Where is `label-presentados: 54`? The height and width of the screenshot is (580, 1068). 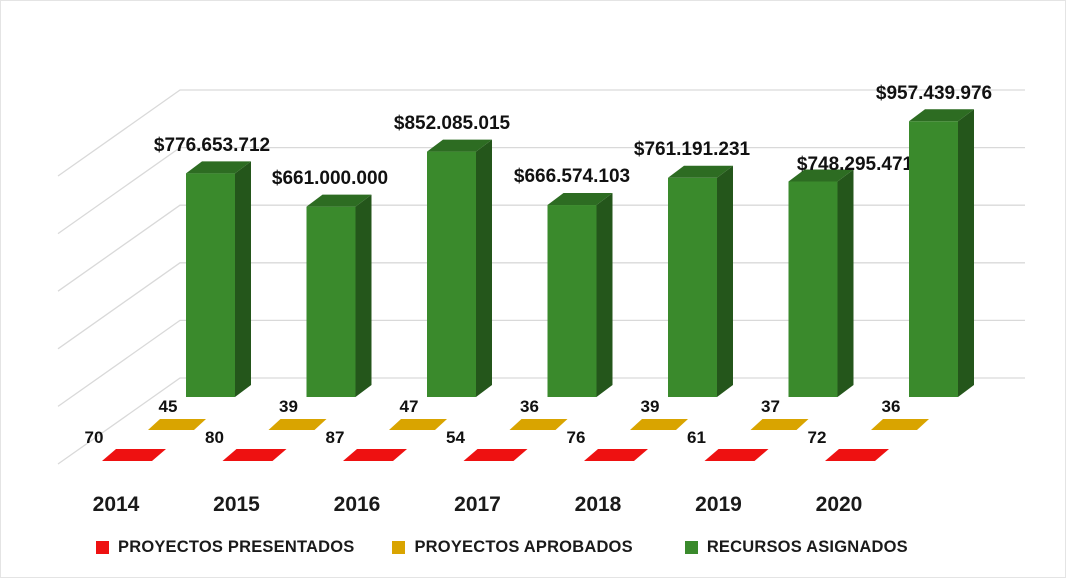
label-presentados: 54 is located at coordinates (455, 437).